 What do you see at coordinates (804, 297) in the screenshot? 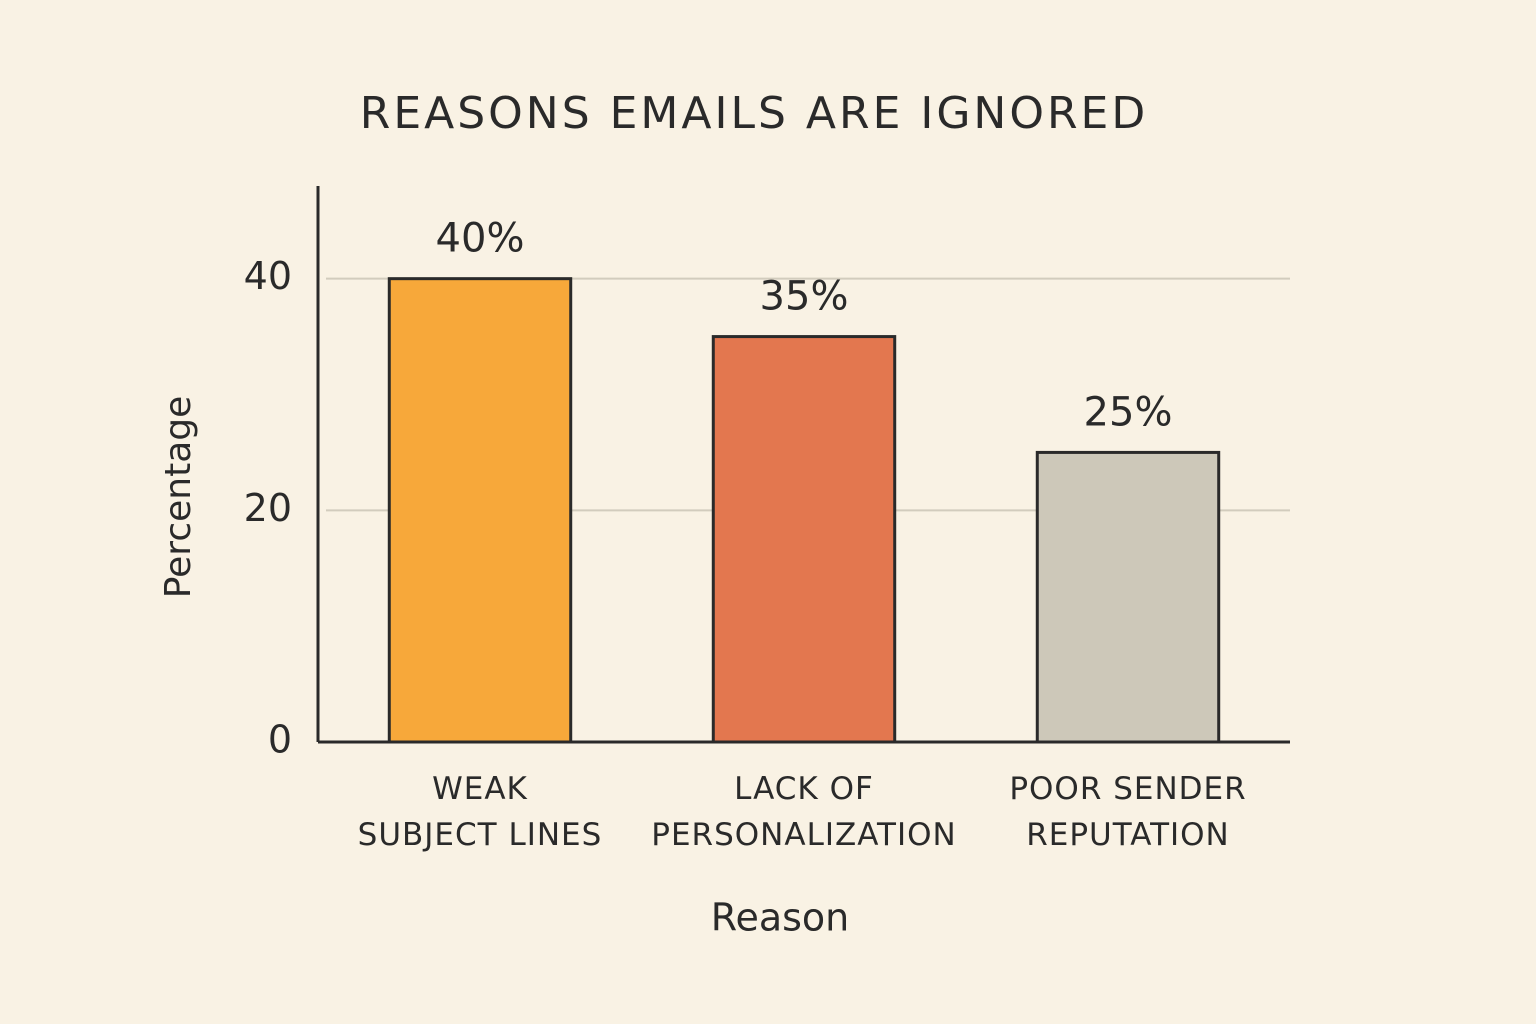
I see `data-label: 35%` at bounding box center [804, 297].